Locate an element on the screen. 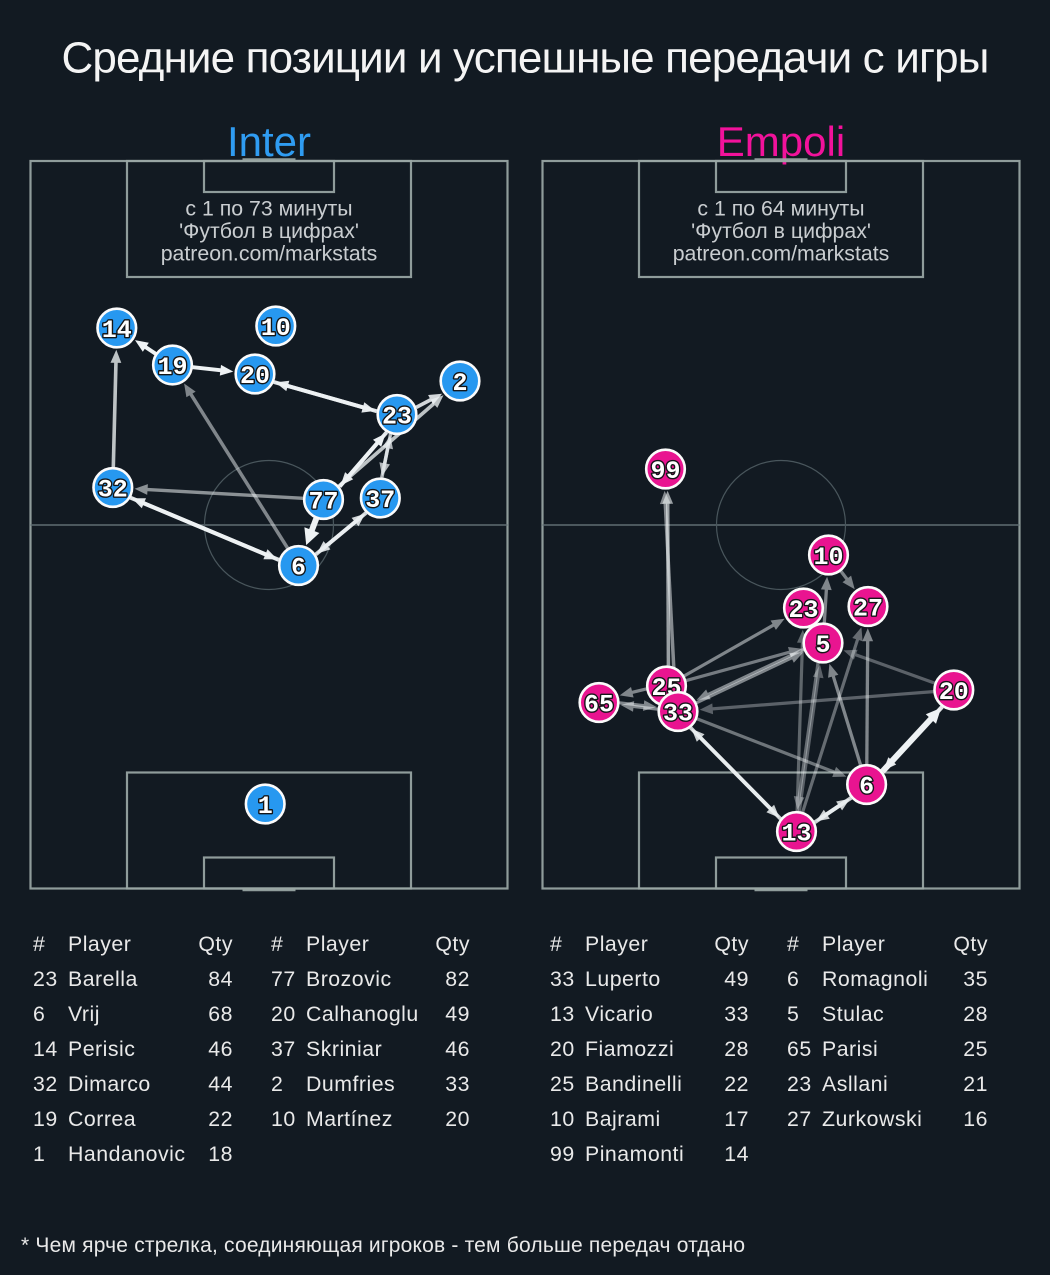 The image size is (1050, 1275). svg-text: 84 is located at coordinates (220, 979).